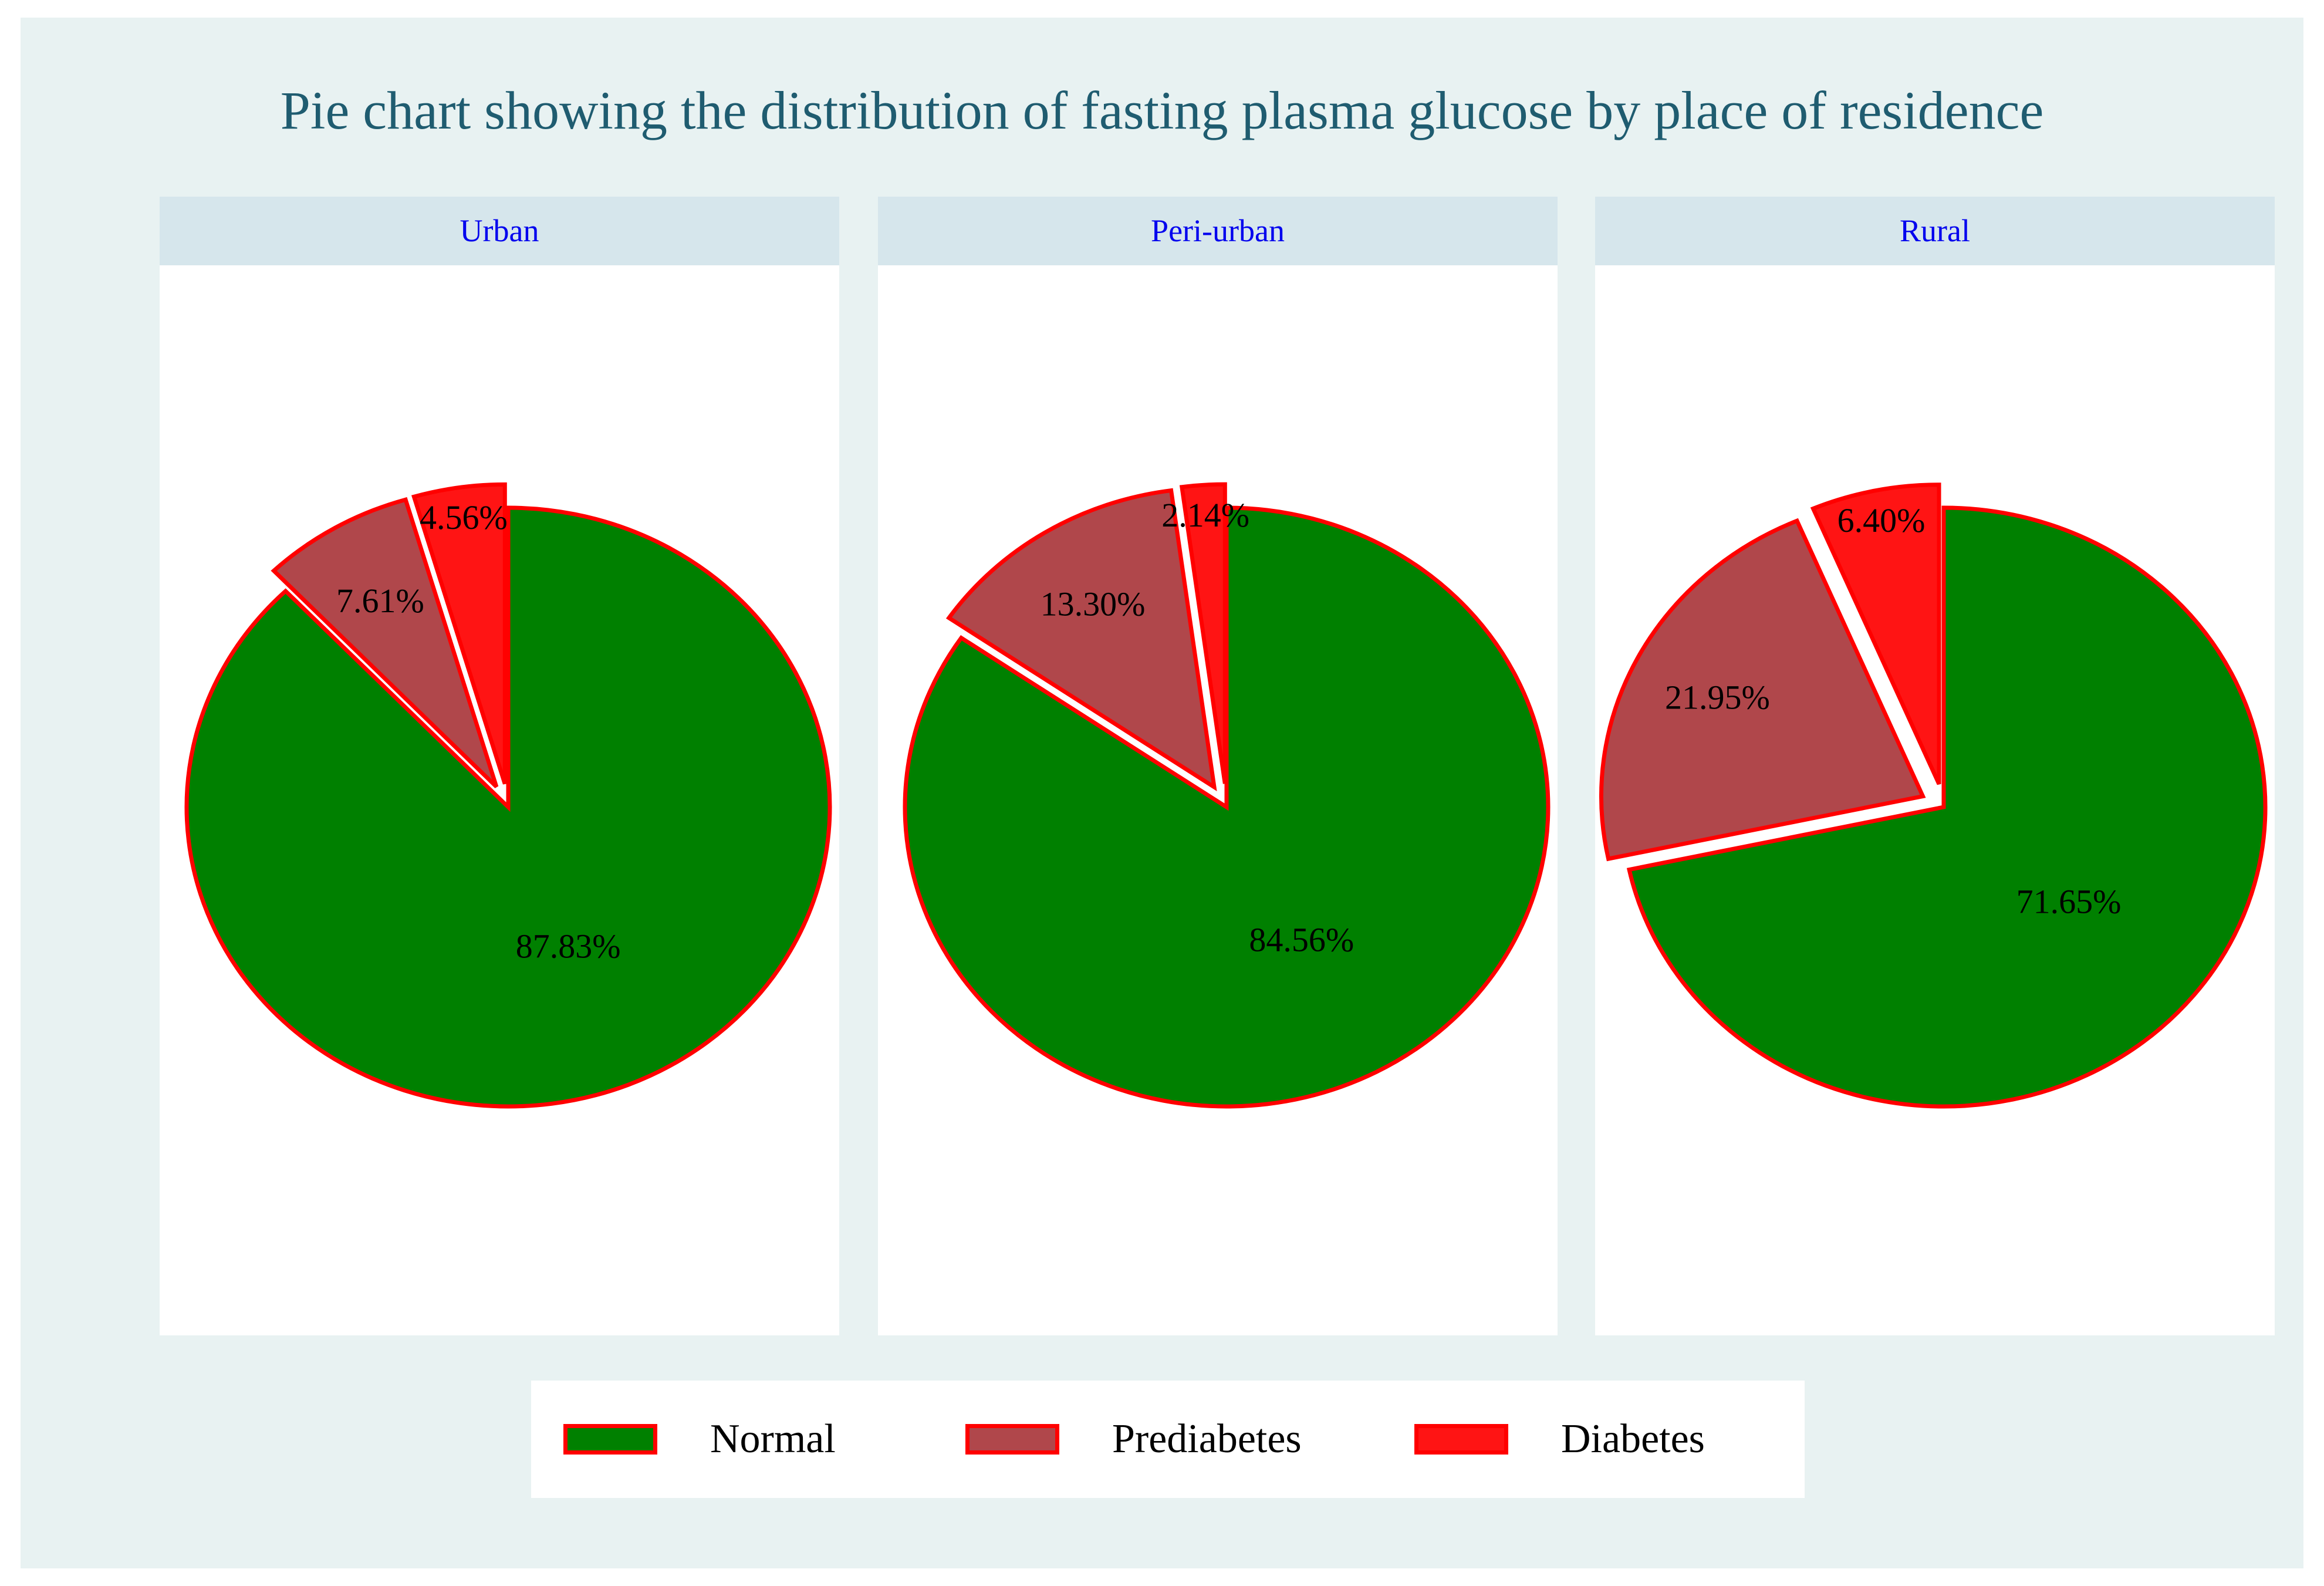  What do you see at coordinates (568, 947) in the screenshot?
I see `data-label-normal: 87.83%` at bounding box center [568, 947].